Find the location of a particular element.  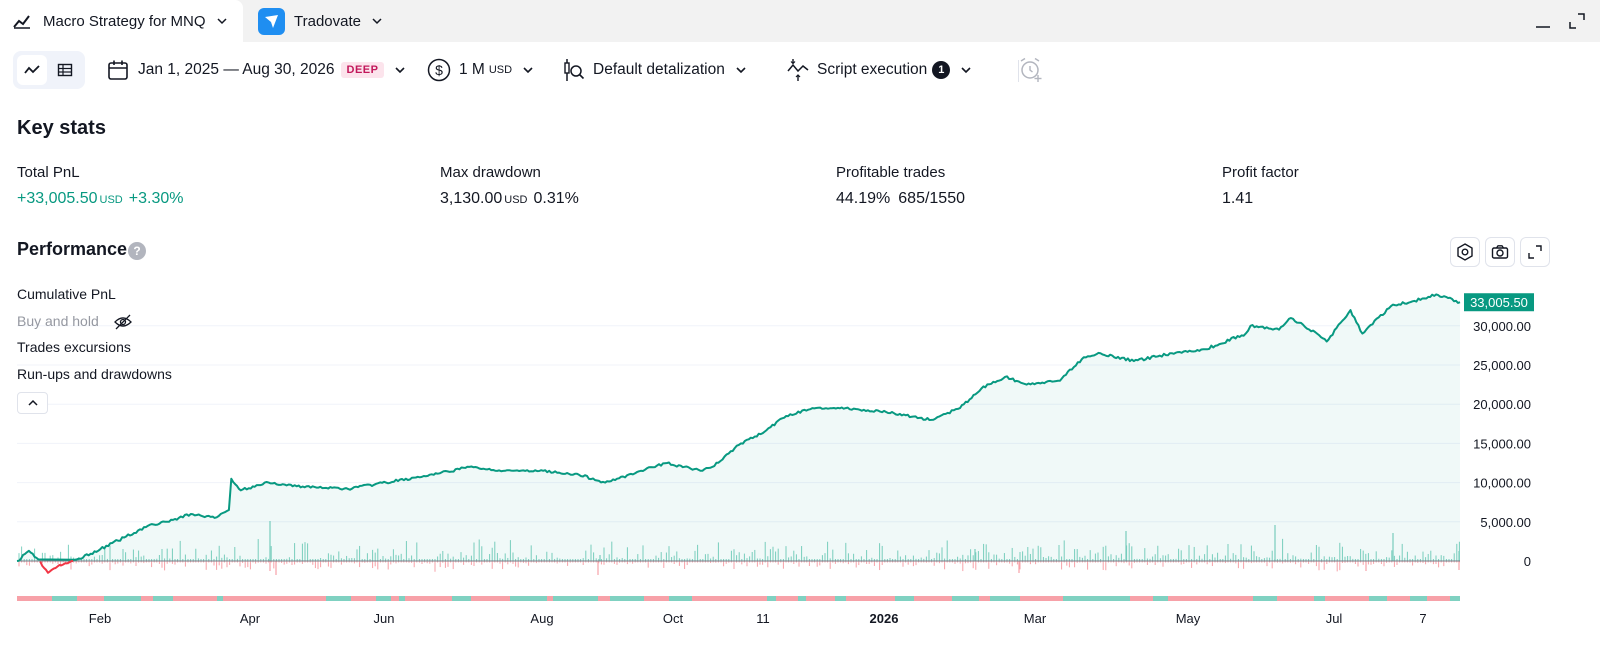

detalization-icon is located at coordinates (574, 70).